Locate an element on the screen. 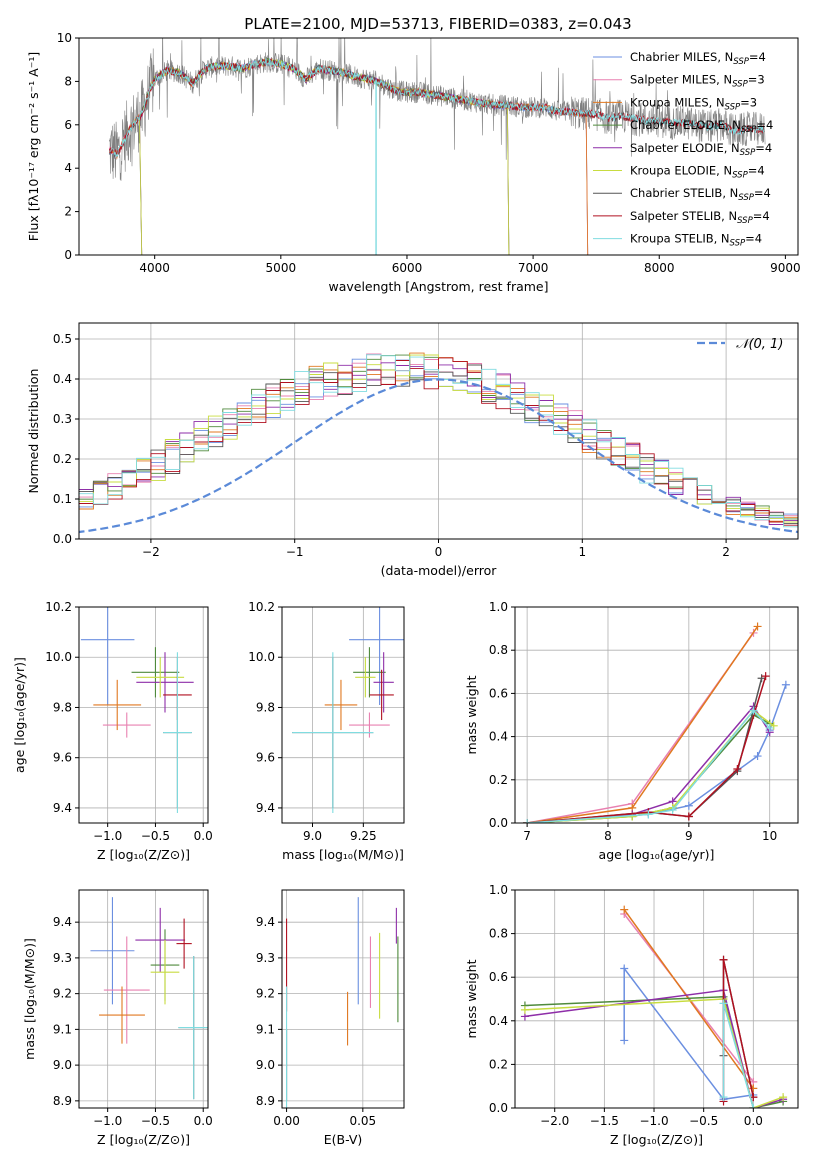 This screenshot has height=1170, width=819. x-axis-label: Z [log₁₀(Z/Z⊙)] is located at coordinates (656, 1139).